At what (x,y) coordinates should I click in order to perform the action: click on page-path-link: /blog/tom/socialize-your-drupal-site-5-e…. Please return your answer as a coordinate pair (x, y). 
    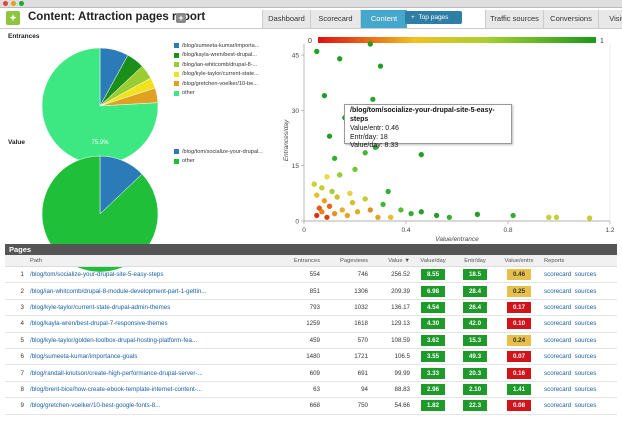
    Looking at the image, I should click on (145, 275).